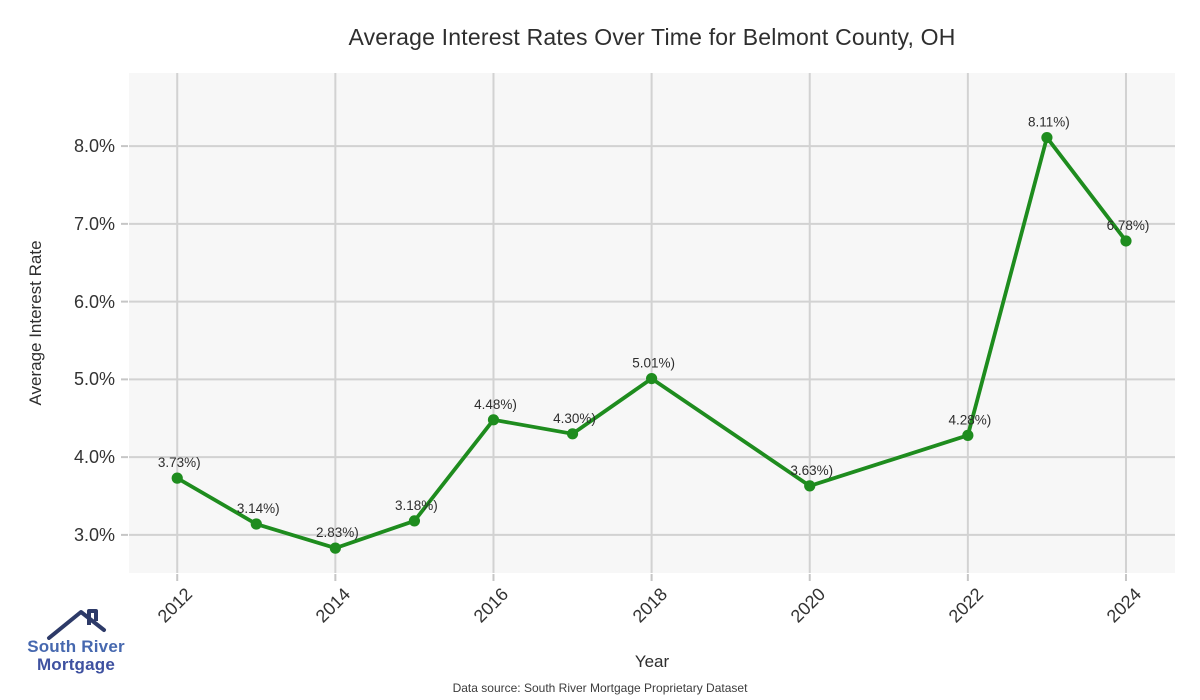  What do you see at coordinates (652, 661) in the screenshot?
I see `x-axis-title: Year` at bounding box center [652, 661].